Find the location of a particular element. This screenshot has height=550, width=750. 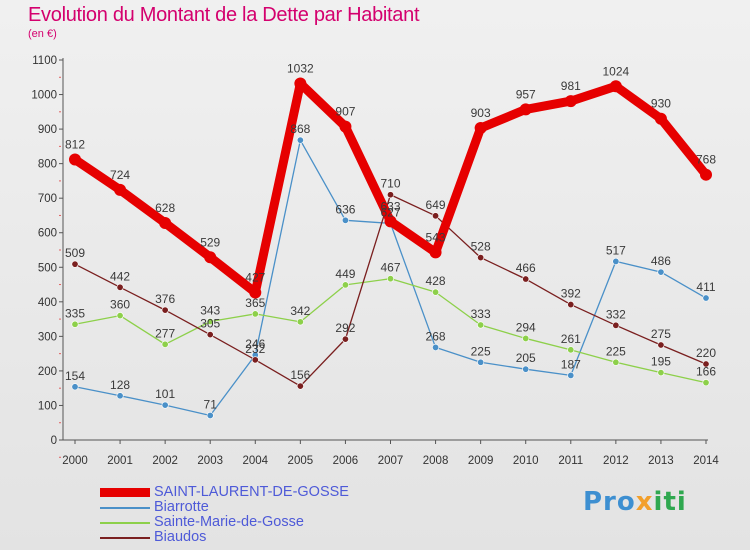

legend-label-sainte-marie: Sainte-Marie-de-Gosse is located at coordinates (229, 522).